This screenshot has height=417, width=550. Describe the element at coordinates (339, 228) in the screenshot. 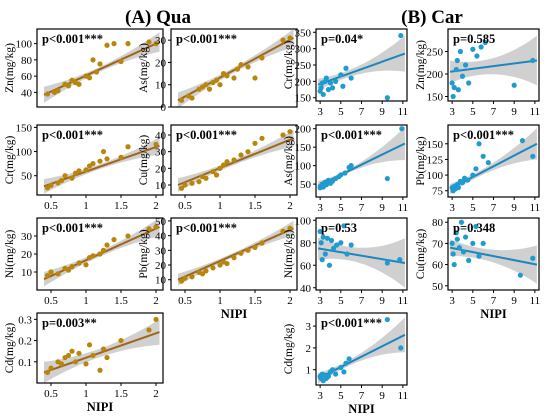

I see `p-value-annotation: p=0.53` at that location.